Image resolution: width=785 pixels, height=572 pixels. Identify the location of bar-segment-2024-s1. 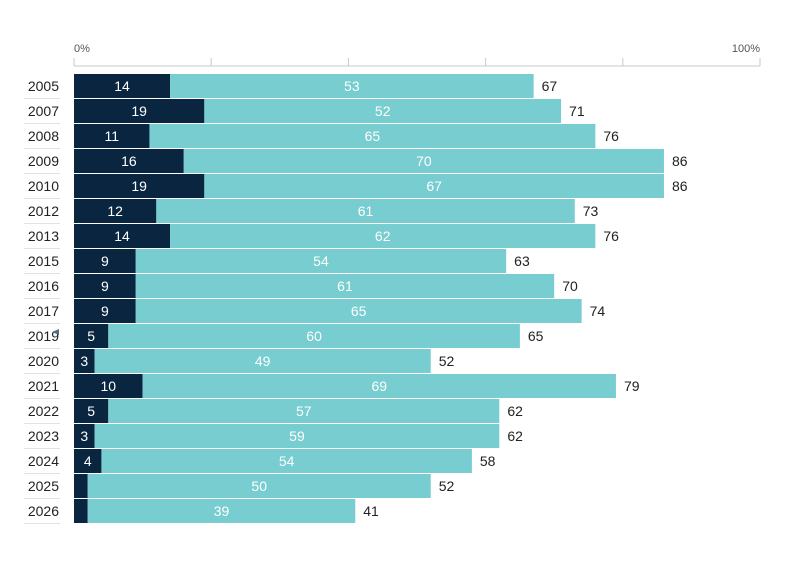
(286, 461).